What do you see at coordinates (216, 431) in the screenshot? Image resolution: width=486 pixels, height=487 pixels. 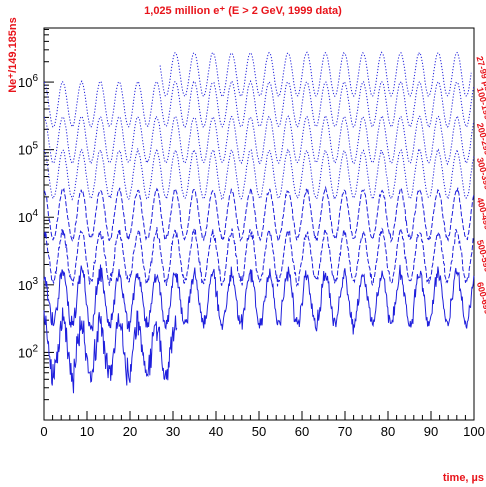 I see `x-tick-label: 40` at bounding box center [216, 431].